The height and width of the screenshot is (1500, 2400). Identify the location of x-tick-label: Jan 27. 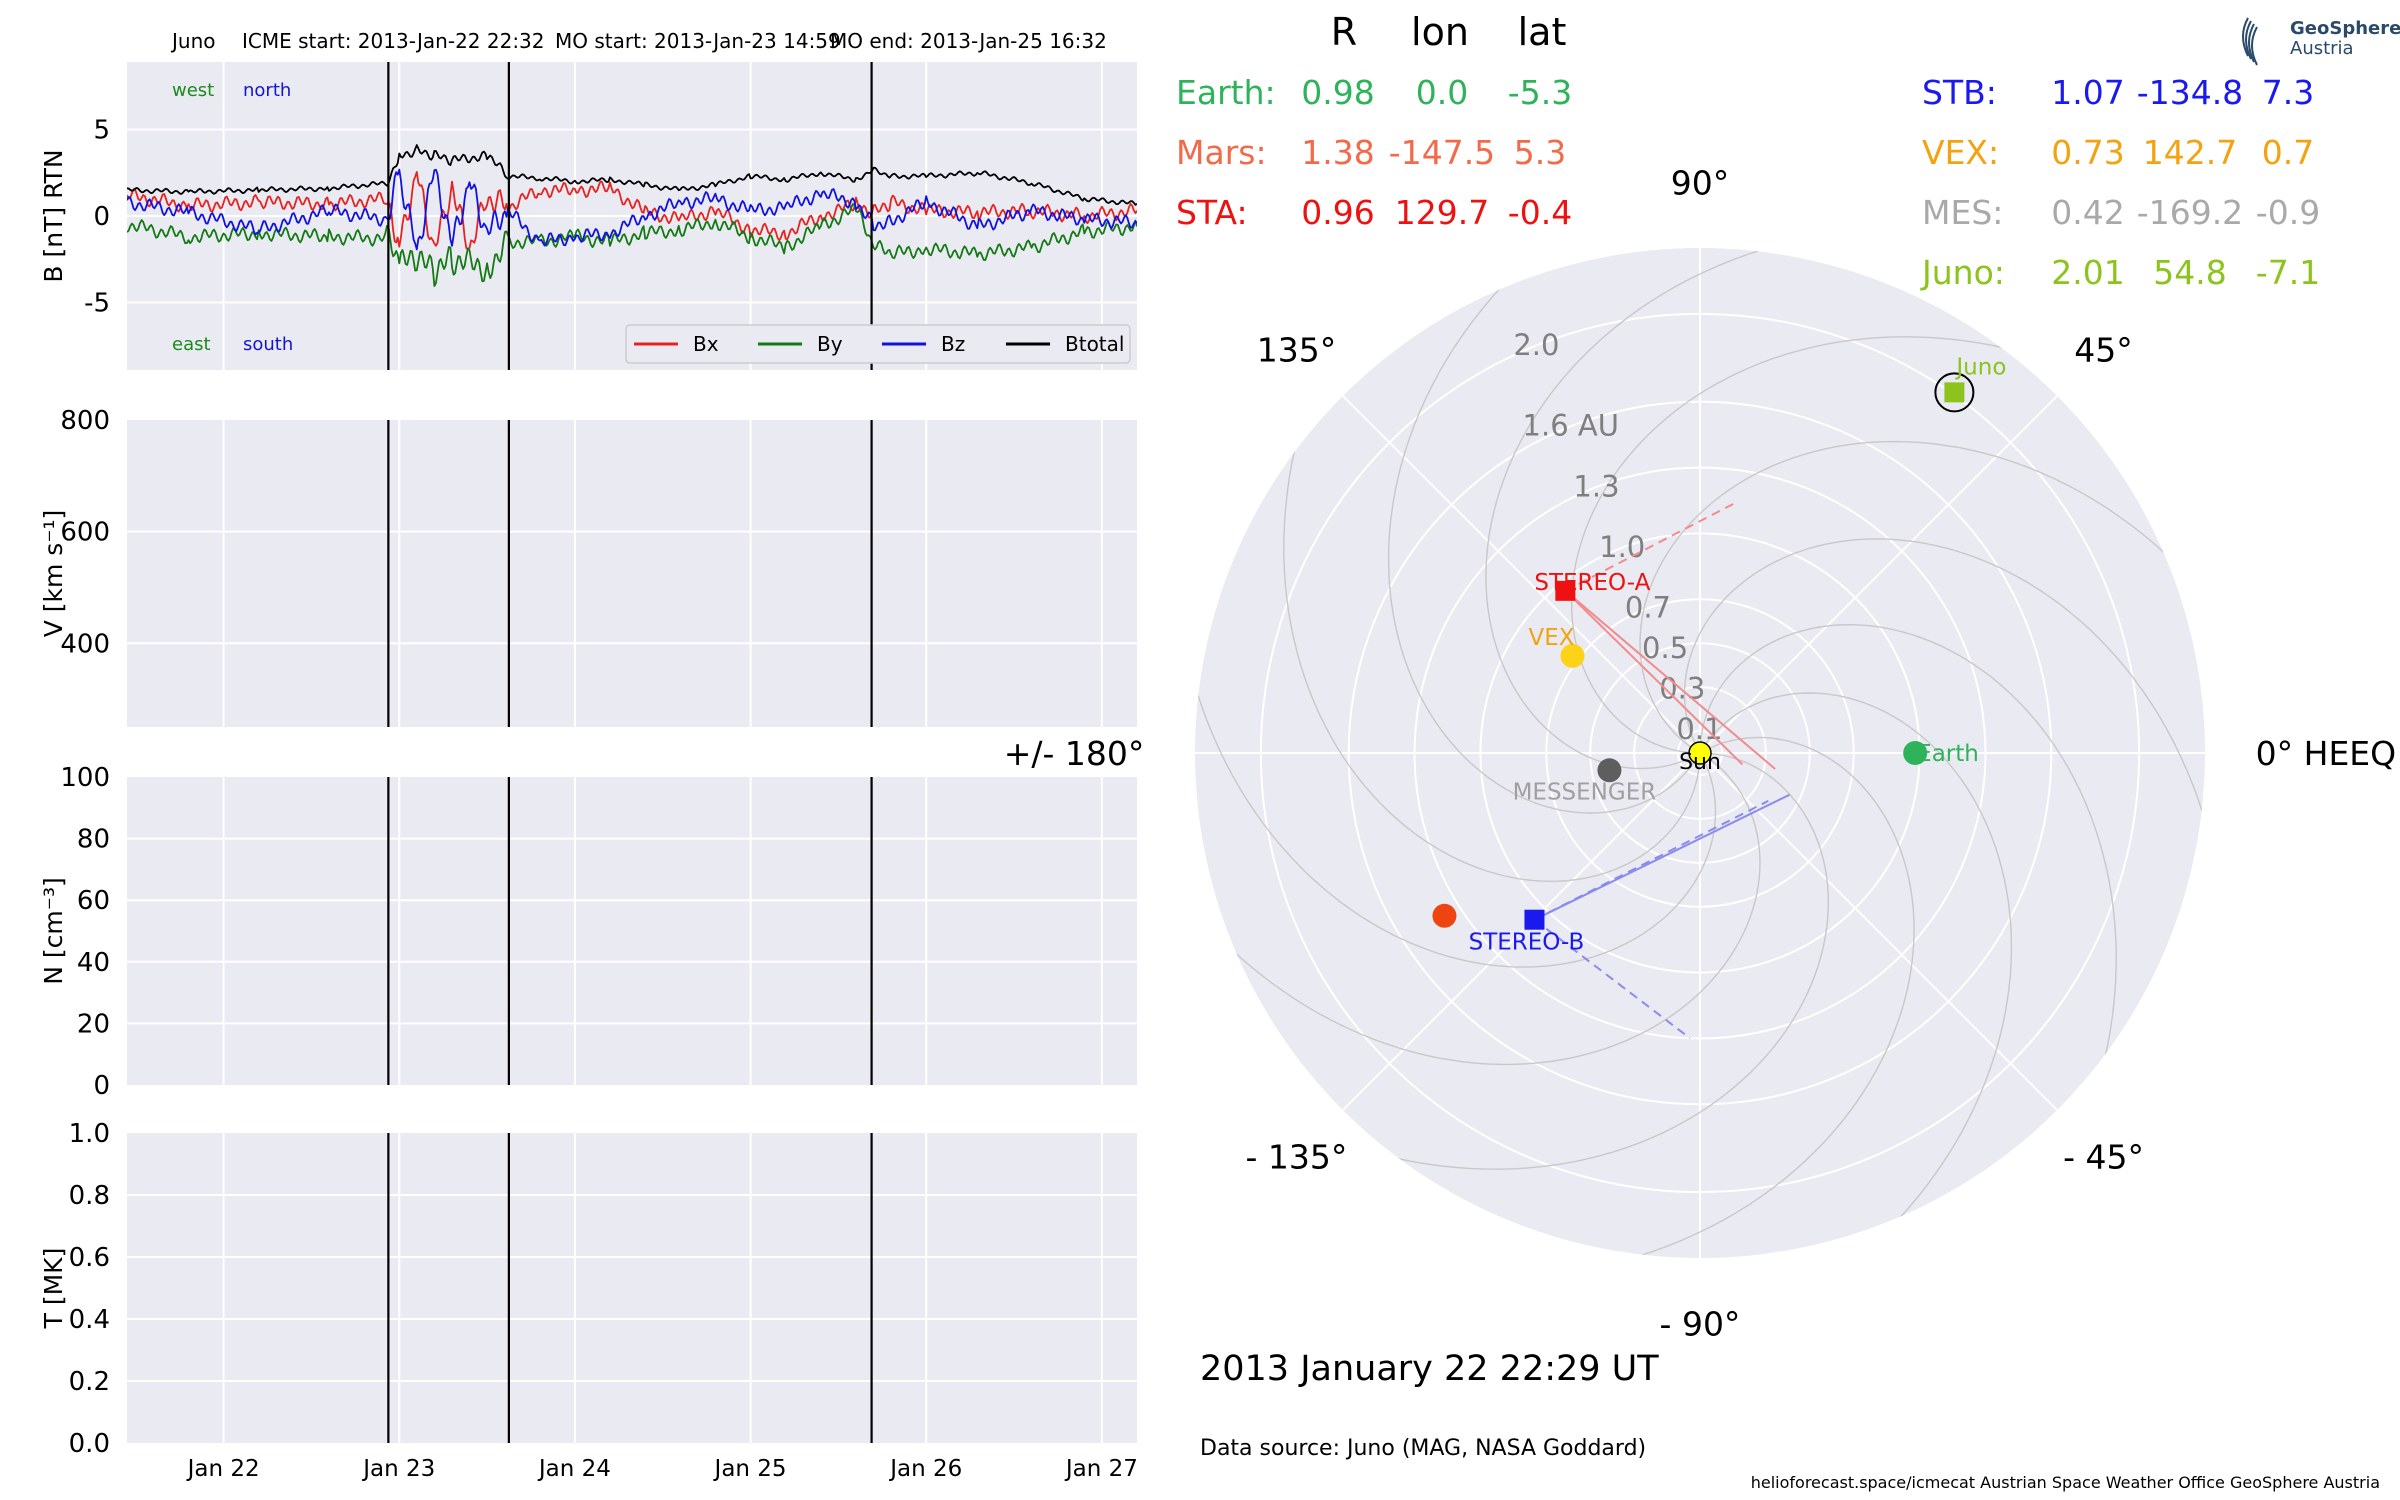
(1101, 1469).